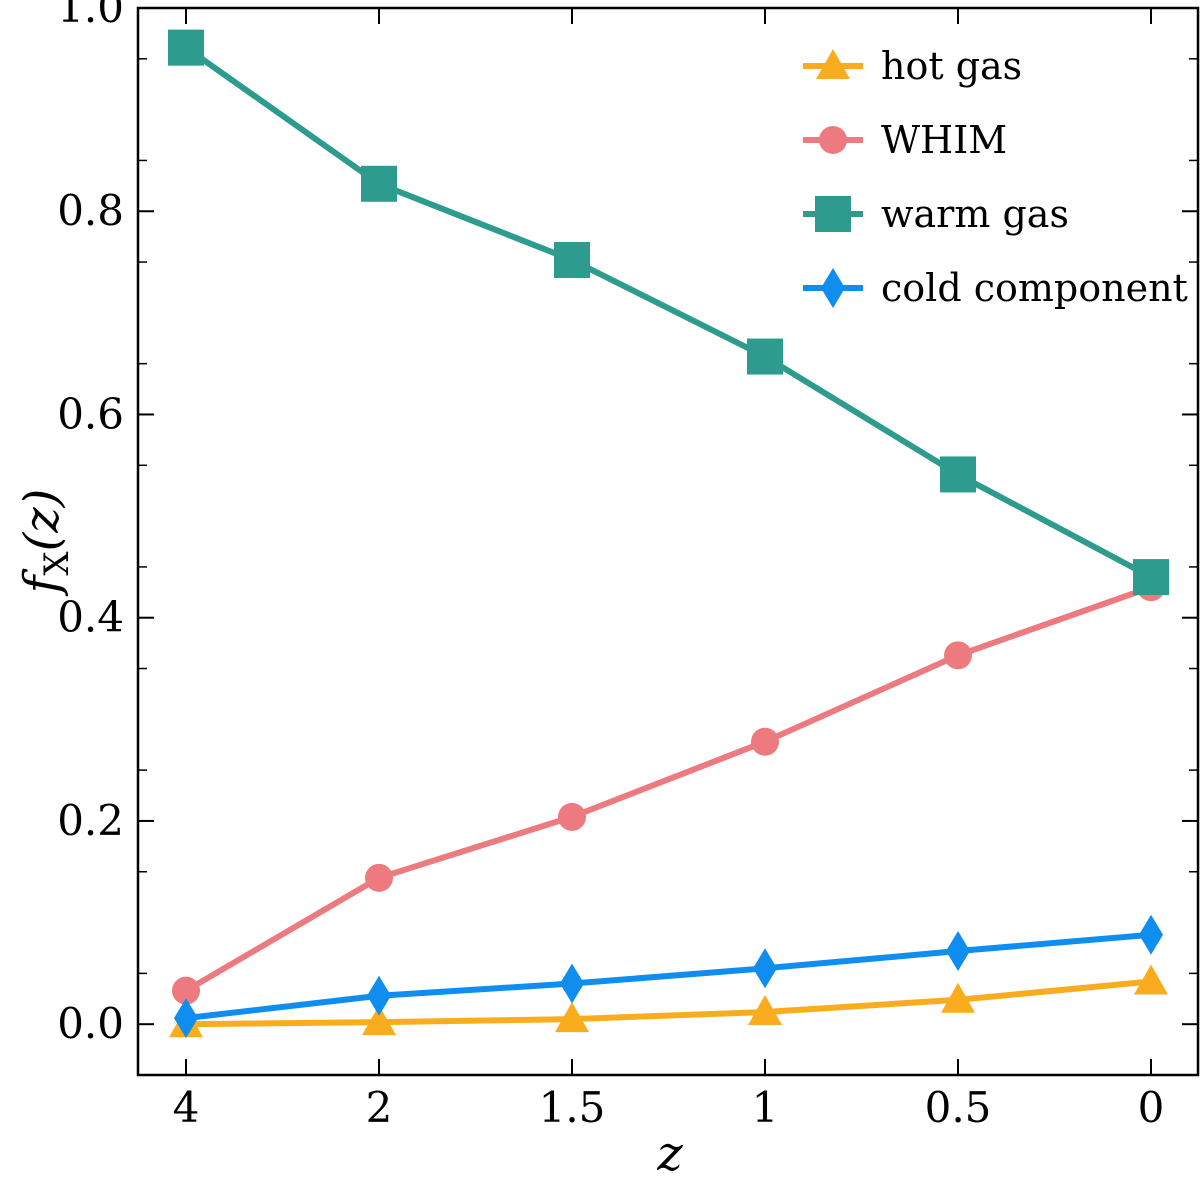  What do you see at coordinates (90, 1023) in the screenshot?
I see `y-tick-label: 0.0` at bounding box center [90, 1023].